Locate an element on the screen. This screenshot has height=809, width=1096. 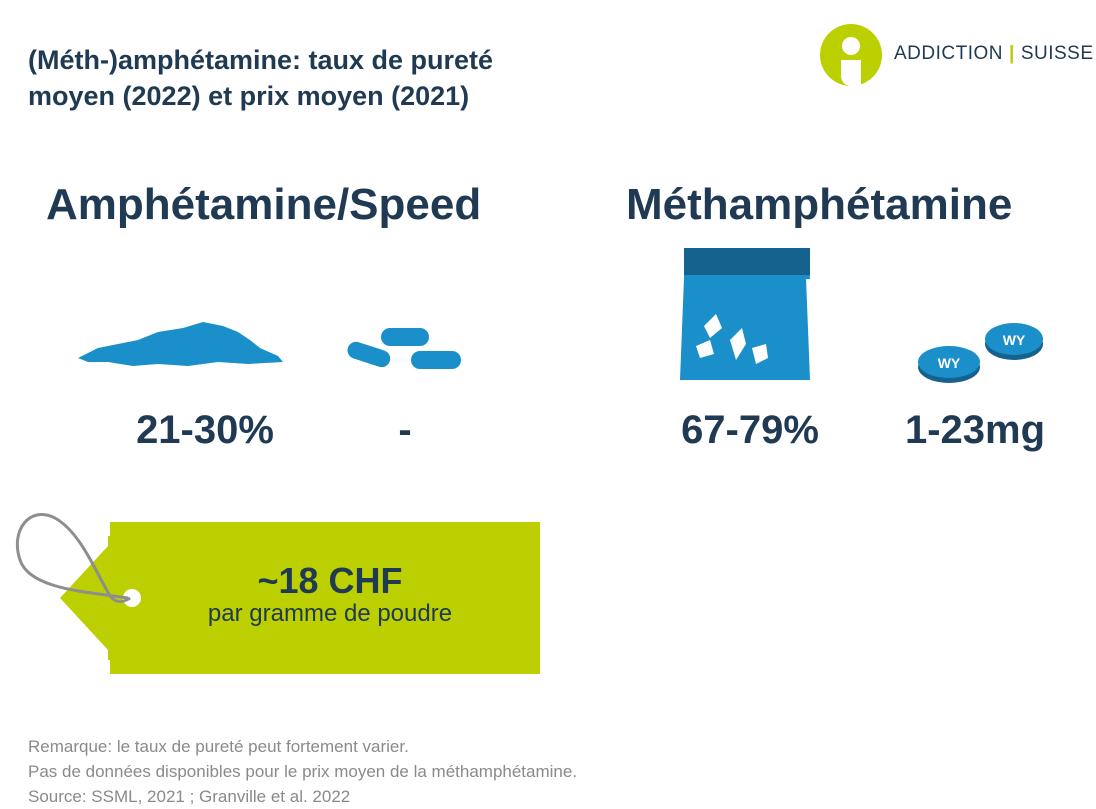
amphetamine-pills-purity: - is located at coordinates (405, 430).